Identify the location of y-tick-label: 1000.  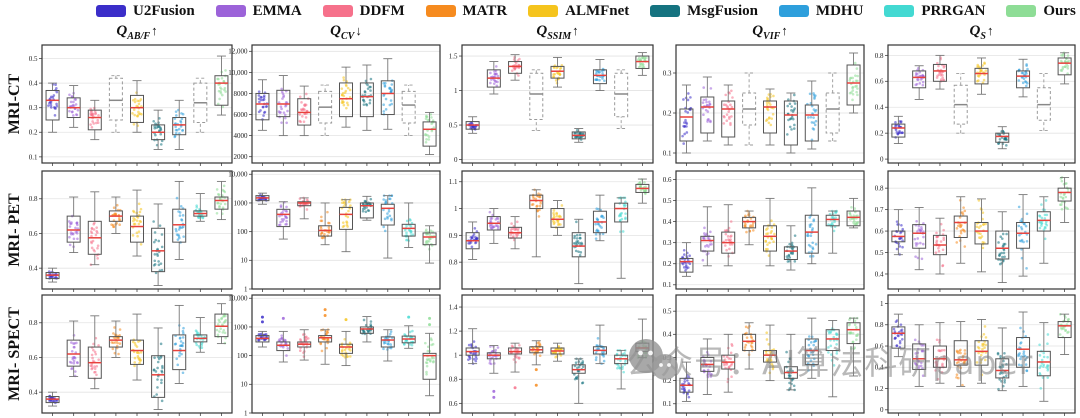
(241, 327).